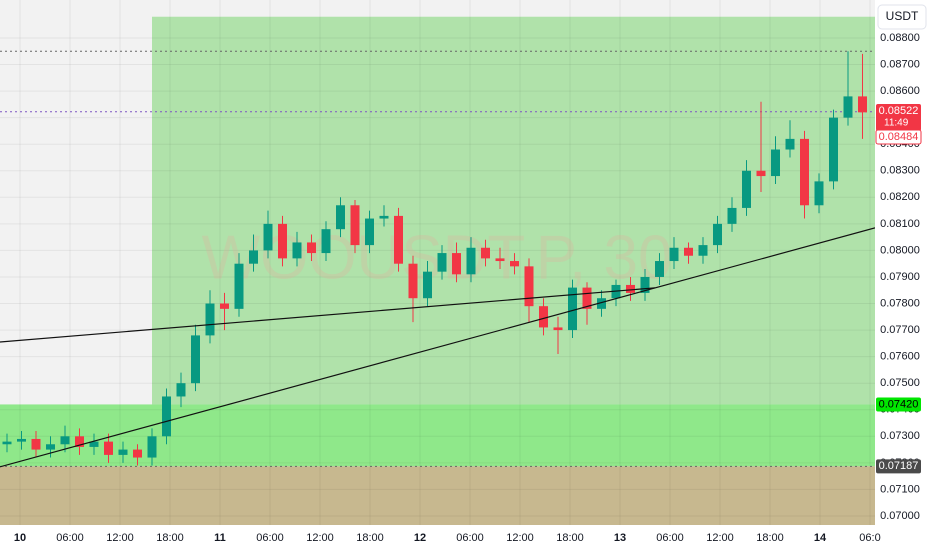 This screenshot has height=550, width=932. I want to click on y-tick-label: 0.07100, so click(900, 489).